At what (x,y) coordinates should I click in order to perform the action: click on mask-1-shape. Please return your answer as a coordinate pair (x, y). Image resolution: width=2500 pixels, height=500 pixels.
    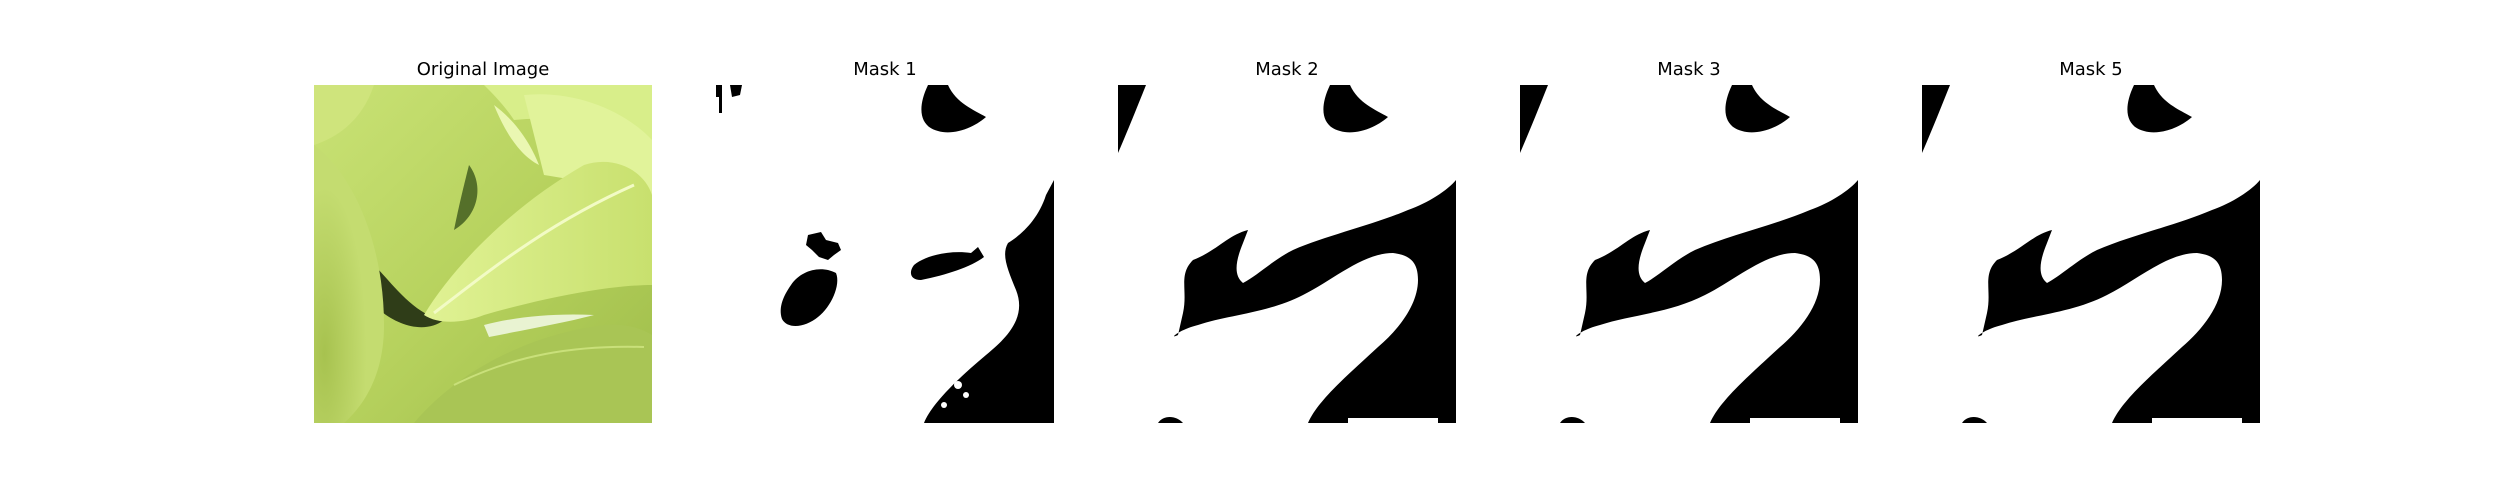
    Looking at the image, I should click on (885, 254).